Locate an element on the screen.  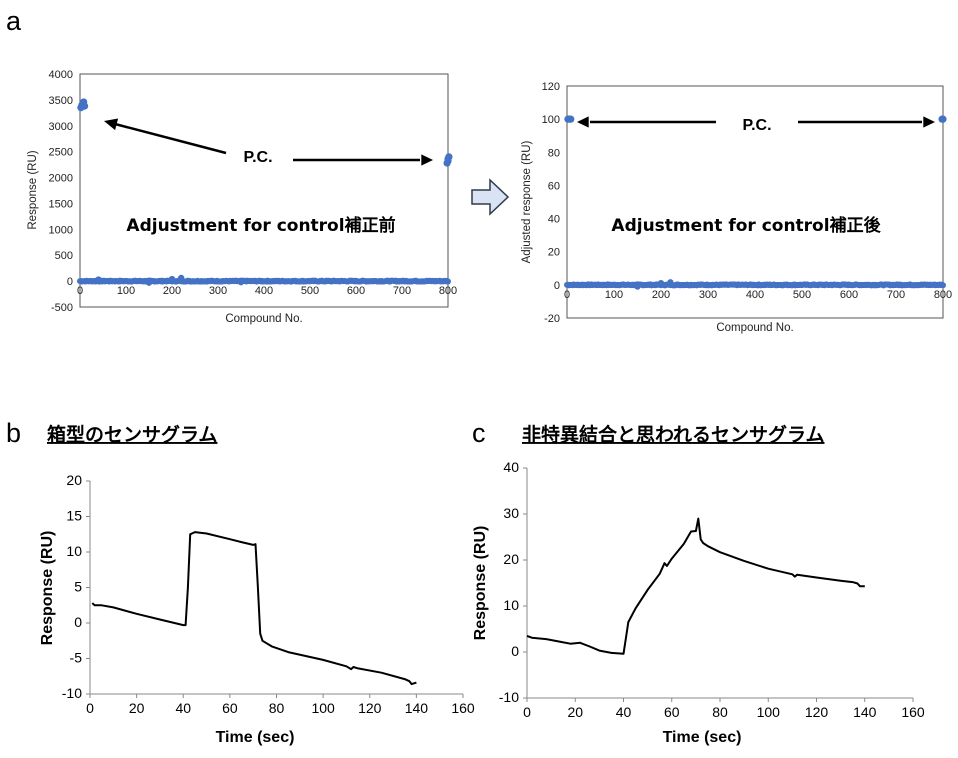
y-tick-label: -500 is located at coordinates (62, 308).